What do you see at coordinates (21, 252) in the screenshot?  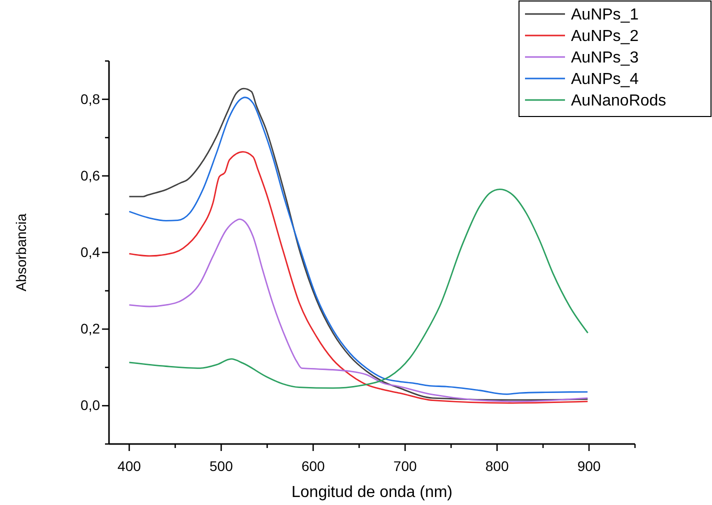 I see `y-axis-title: Absorbancia` at bounding box center [21, 252].